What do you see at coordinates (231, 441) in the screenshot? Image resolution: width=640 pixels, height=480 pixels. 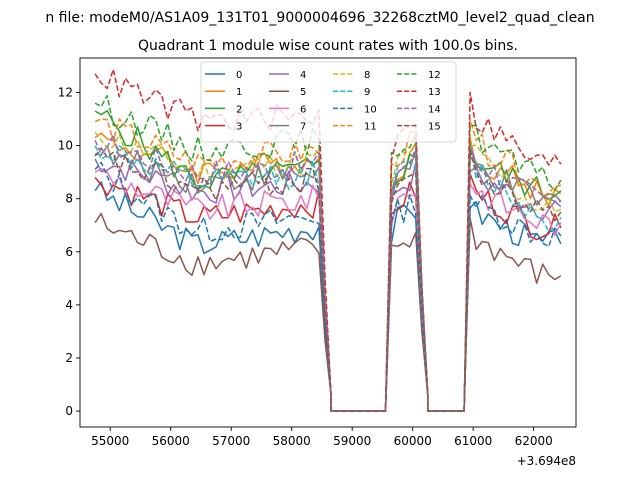 I see `x-tick-label: 57000` at bounding box center [231, 441].